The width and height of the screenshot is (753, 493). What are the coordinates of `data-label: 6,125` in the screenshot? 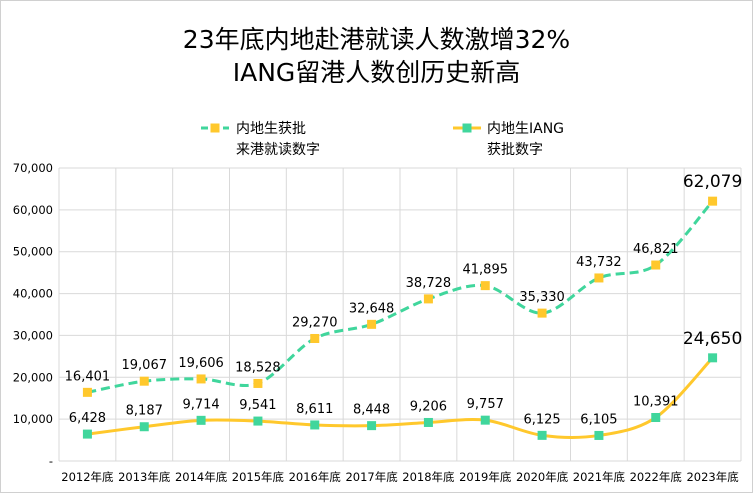 It's located at (541, 419).